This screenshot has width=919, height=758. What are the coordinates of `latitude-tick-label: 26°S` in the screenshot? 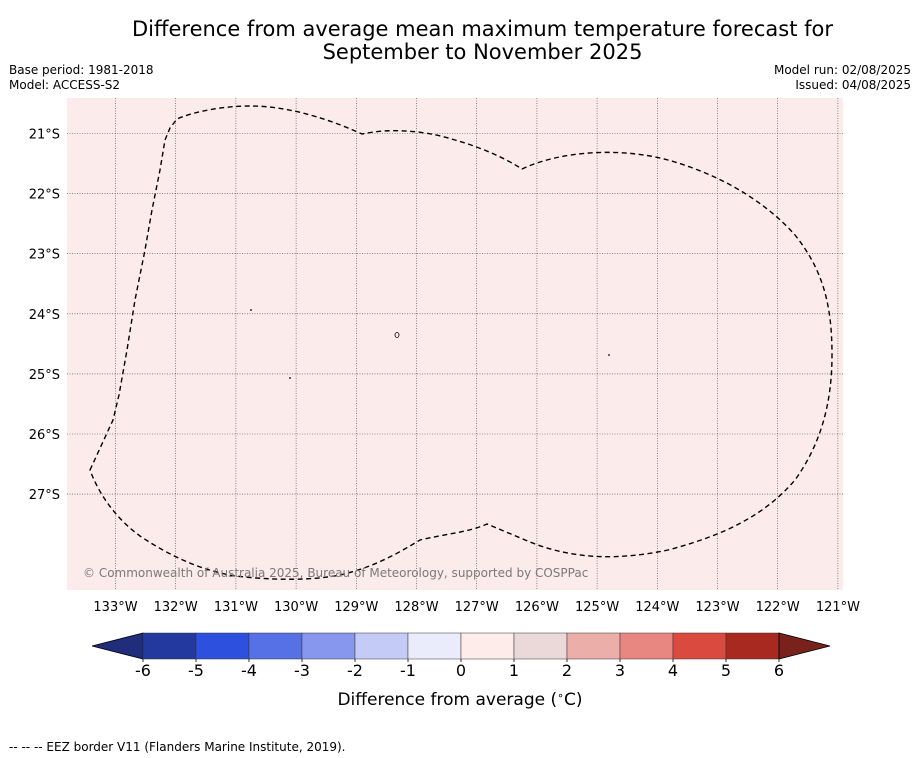 It's located at (44, 435).